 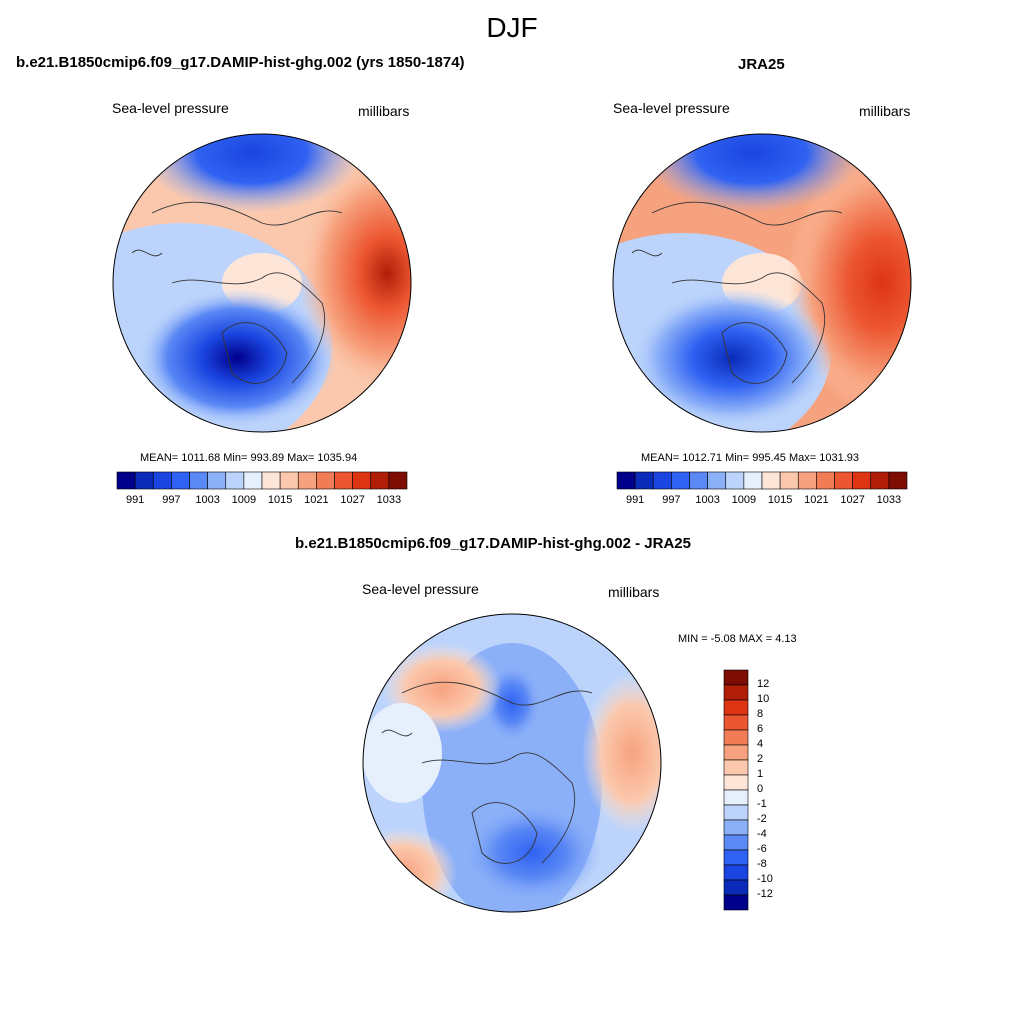 What do you see at coordinates (763, 684) in the screenshot?
I see `colorbar-tick-label: 12` at bounding box center [763, 684].